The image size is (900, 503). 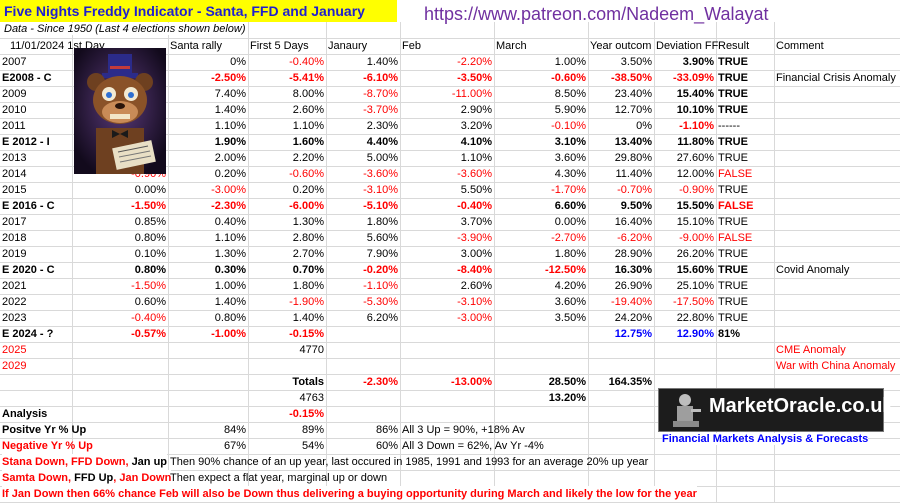 I want to click on negative-label: Negative Yr % Up, so click(x=47, y=446).